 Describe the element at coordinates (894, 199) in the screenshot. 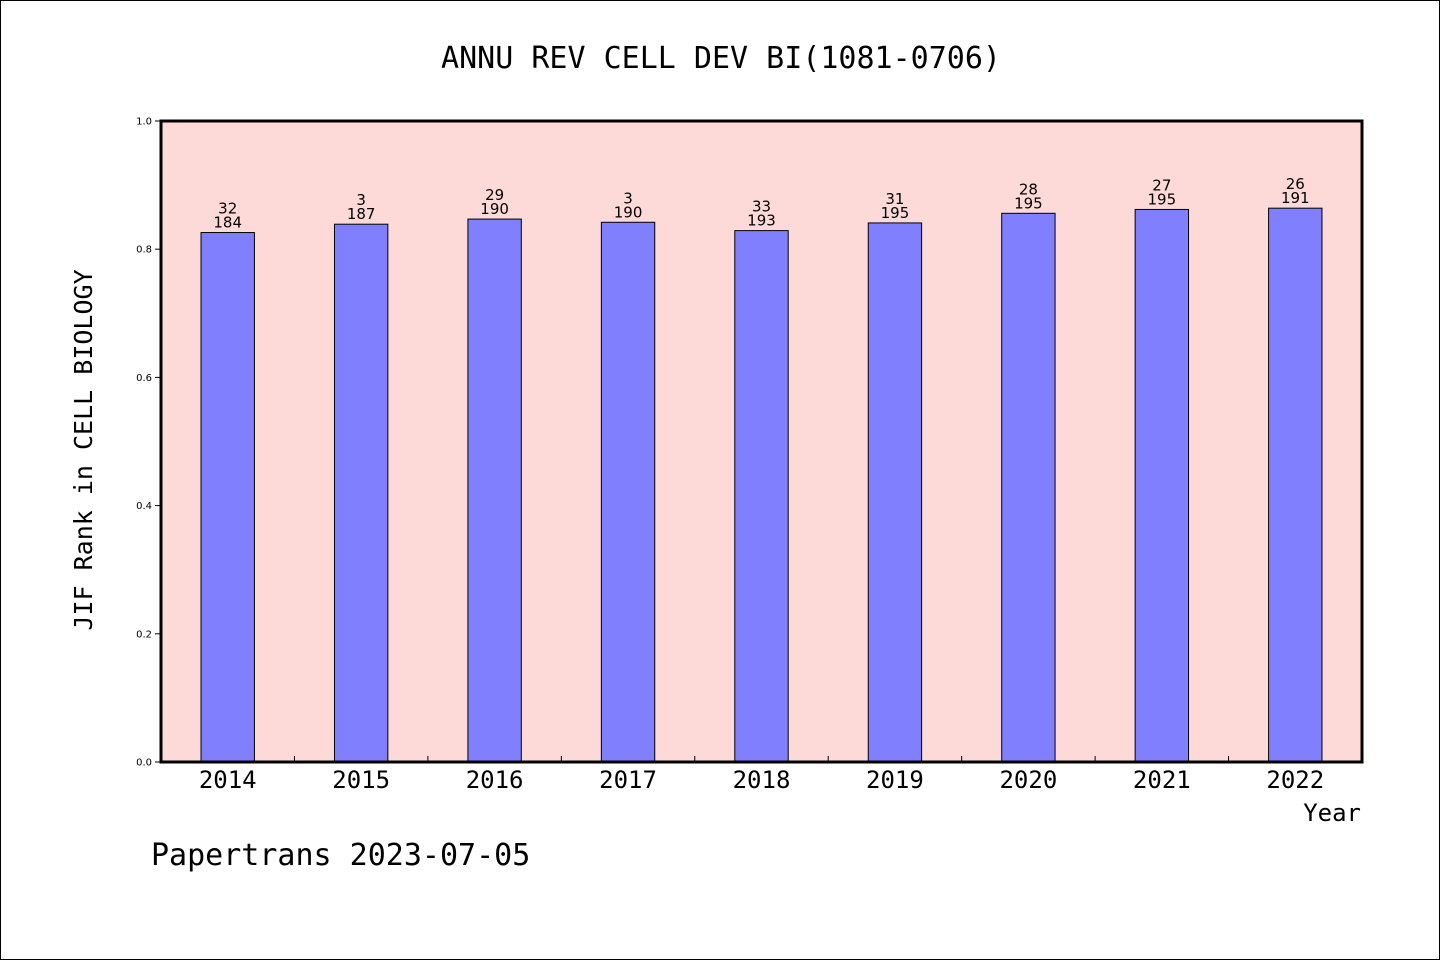

I see `bar-rank-label-2019: 31` at that location.